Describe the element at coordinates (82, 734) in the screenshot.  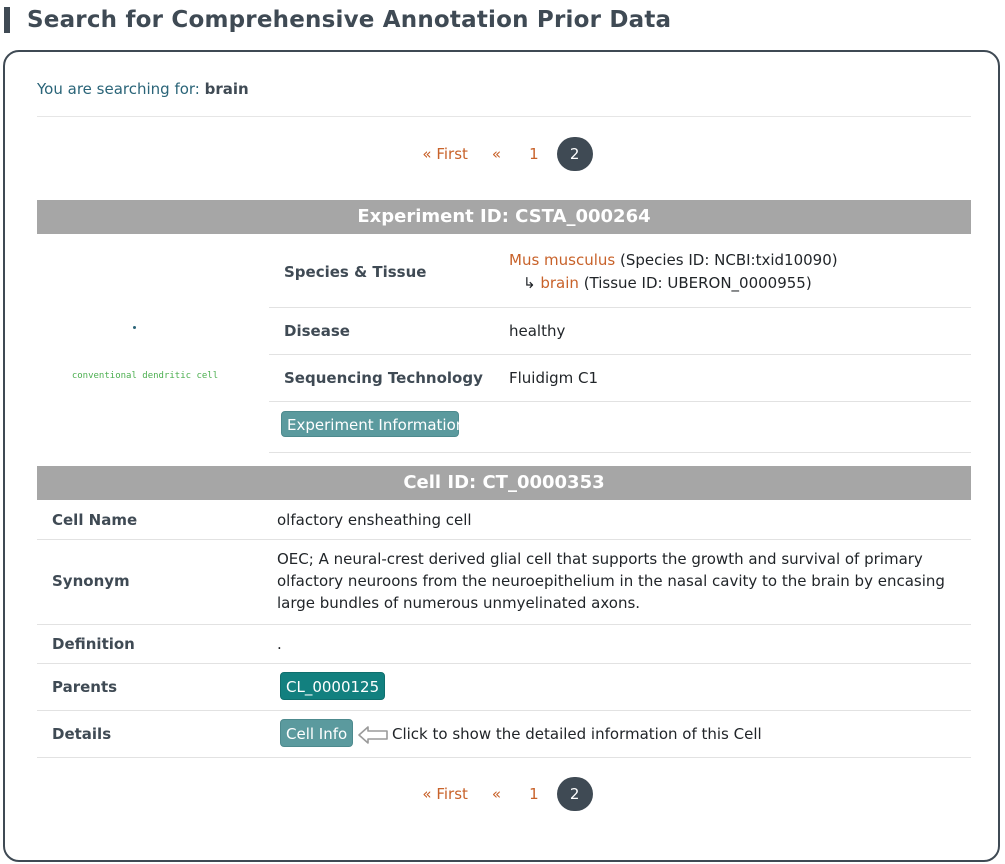
I see `details-label: Details` at that location.